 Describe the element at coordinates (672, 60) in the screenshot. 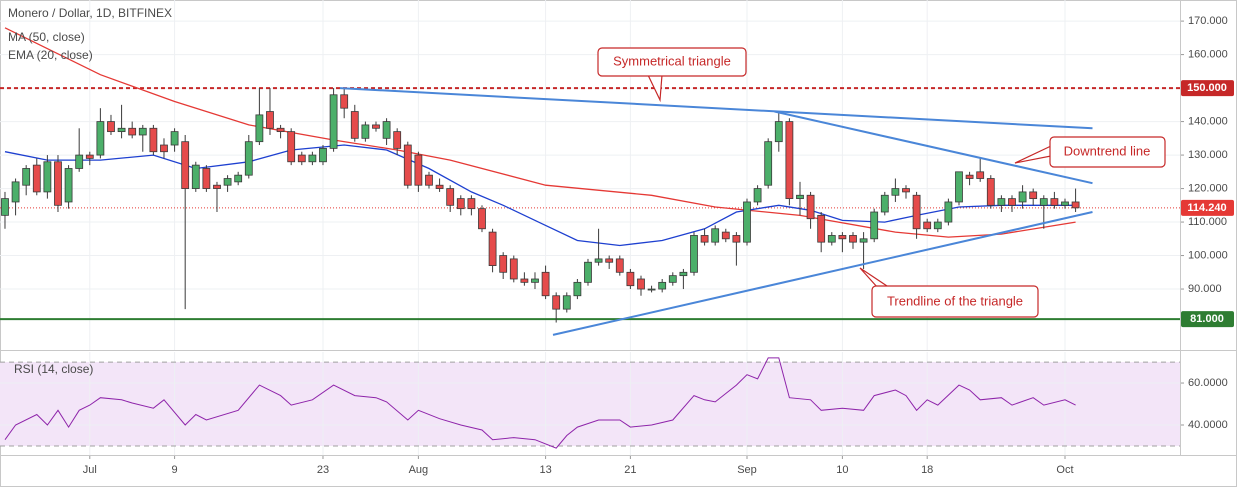

I see `annotation-text: Symmetrical triangle` at that location.